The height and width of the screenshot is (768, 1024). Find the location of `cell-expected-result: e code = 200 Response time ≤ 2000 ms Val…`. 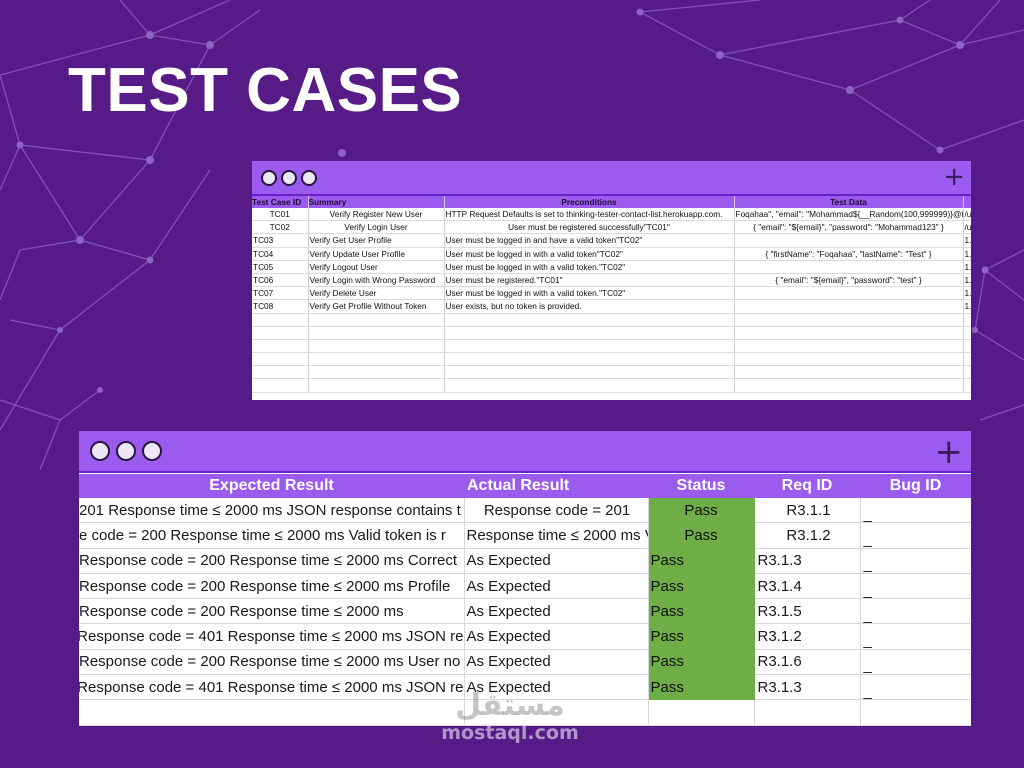

cell-expected-result: e code = 200 Response time ≤ 2000 ms Val… is located at coordinates (272, 535).